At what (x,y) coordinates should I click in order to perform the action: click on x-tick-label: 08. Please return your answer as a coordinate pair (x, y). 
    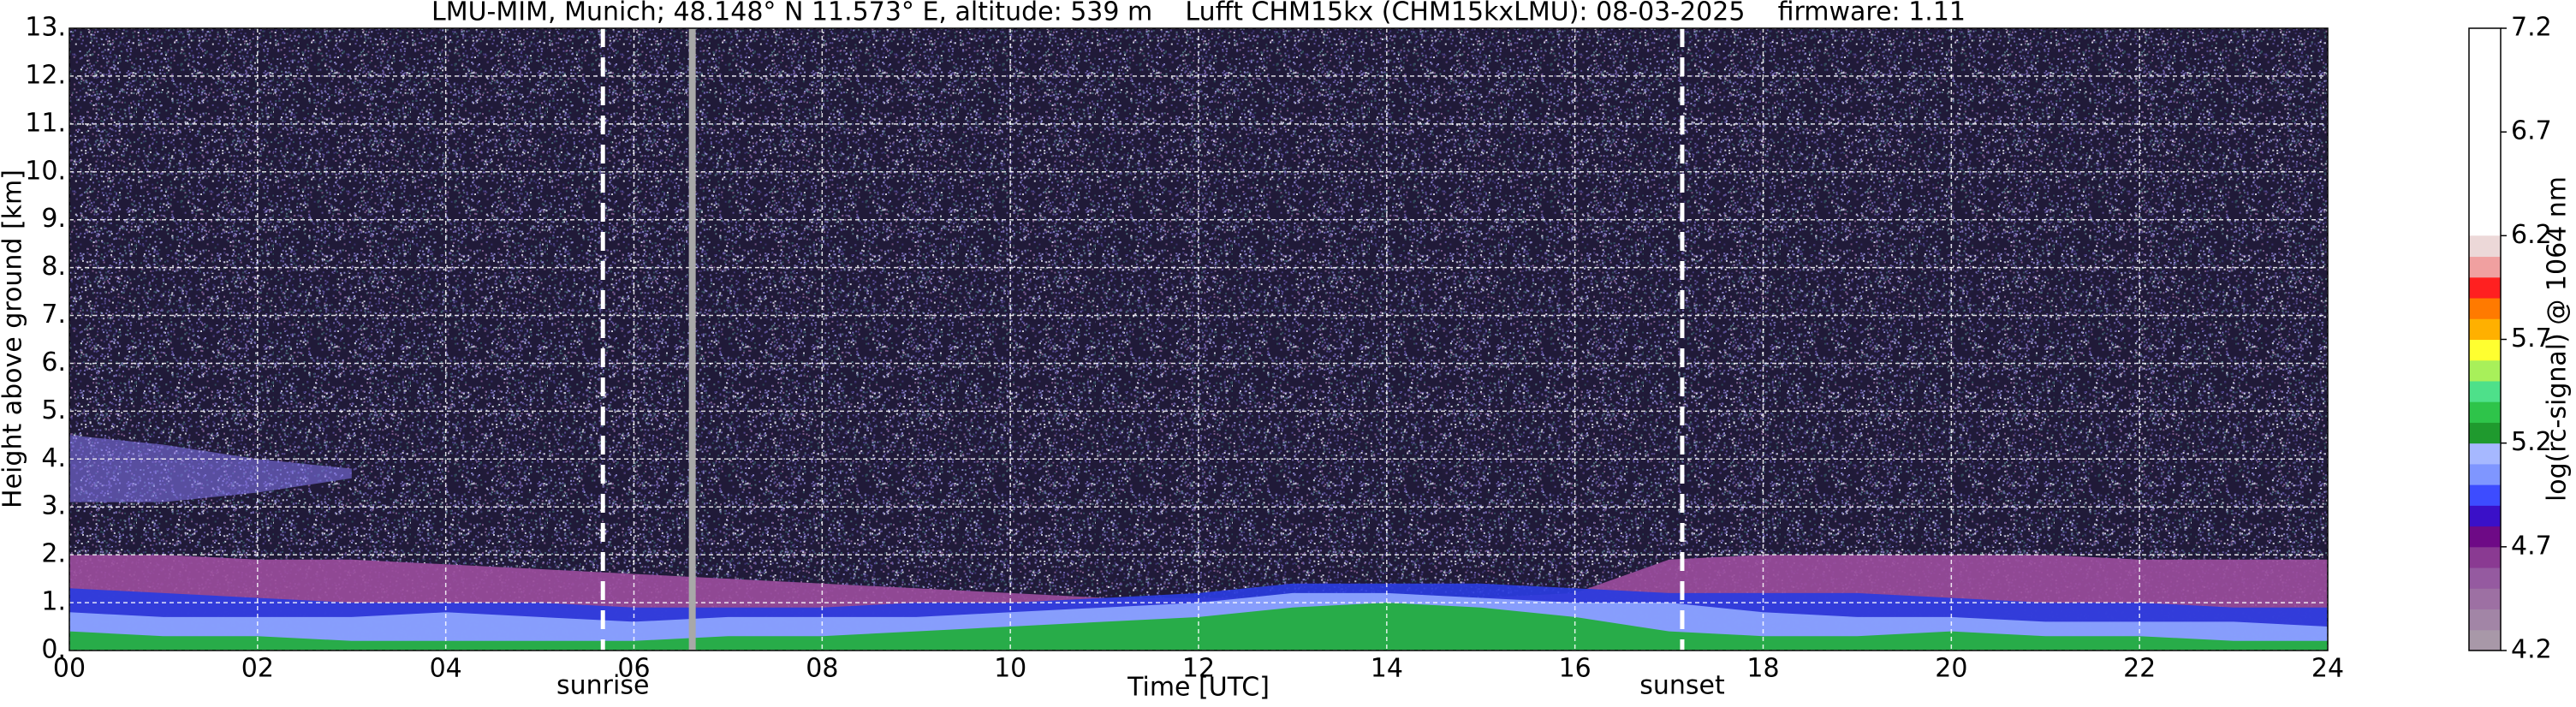
    Looking at the image, I should click on (822, 669).